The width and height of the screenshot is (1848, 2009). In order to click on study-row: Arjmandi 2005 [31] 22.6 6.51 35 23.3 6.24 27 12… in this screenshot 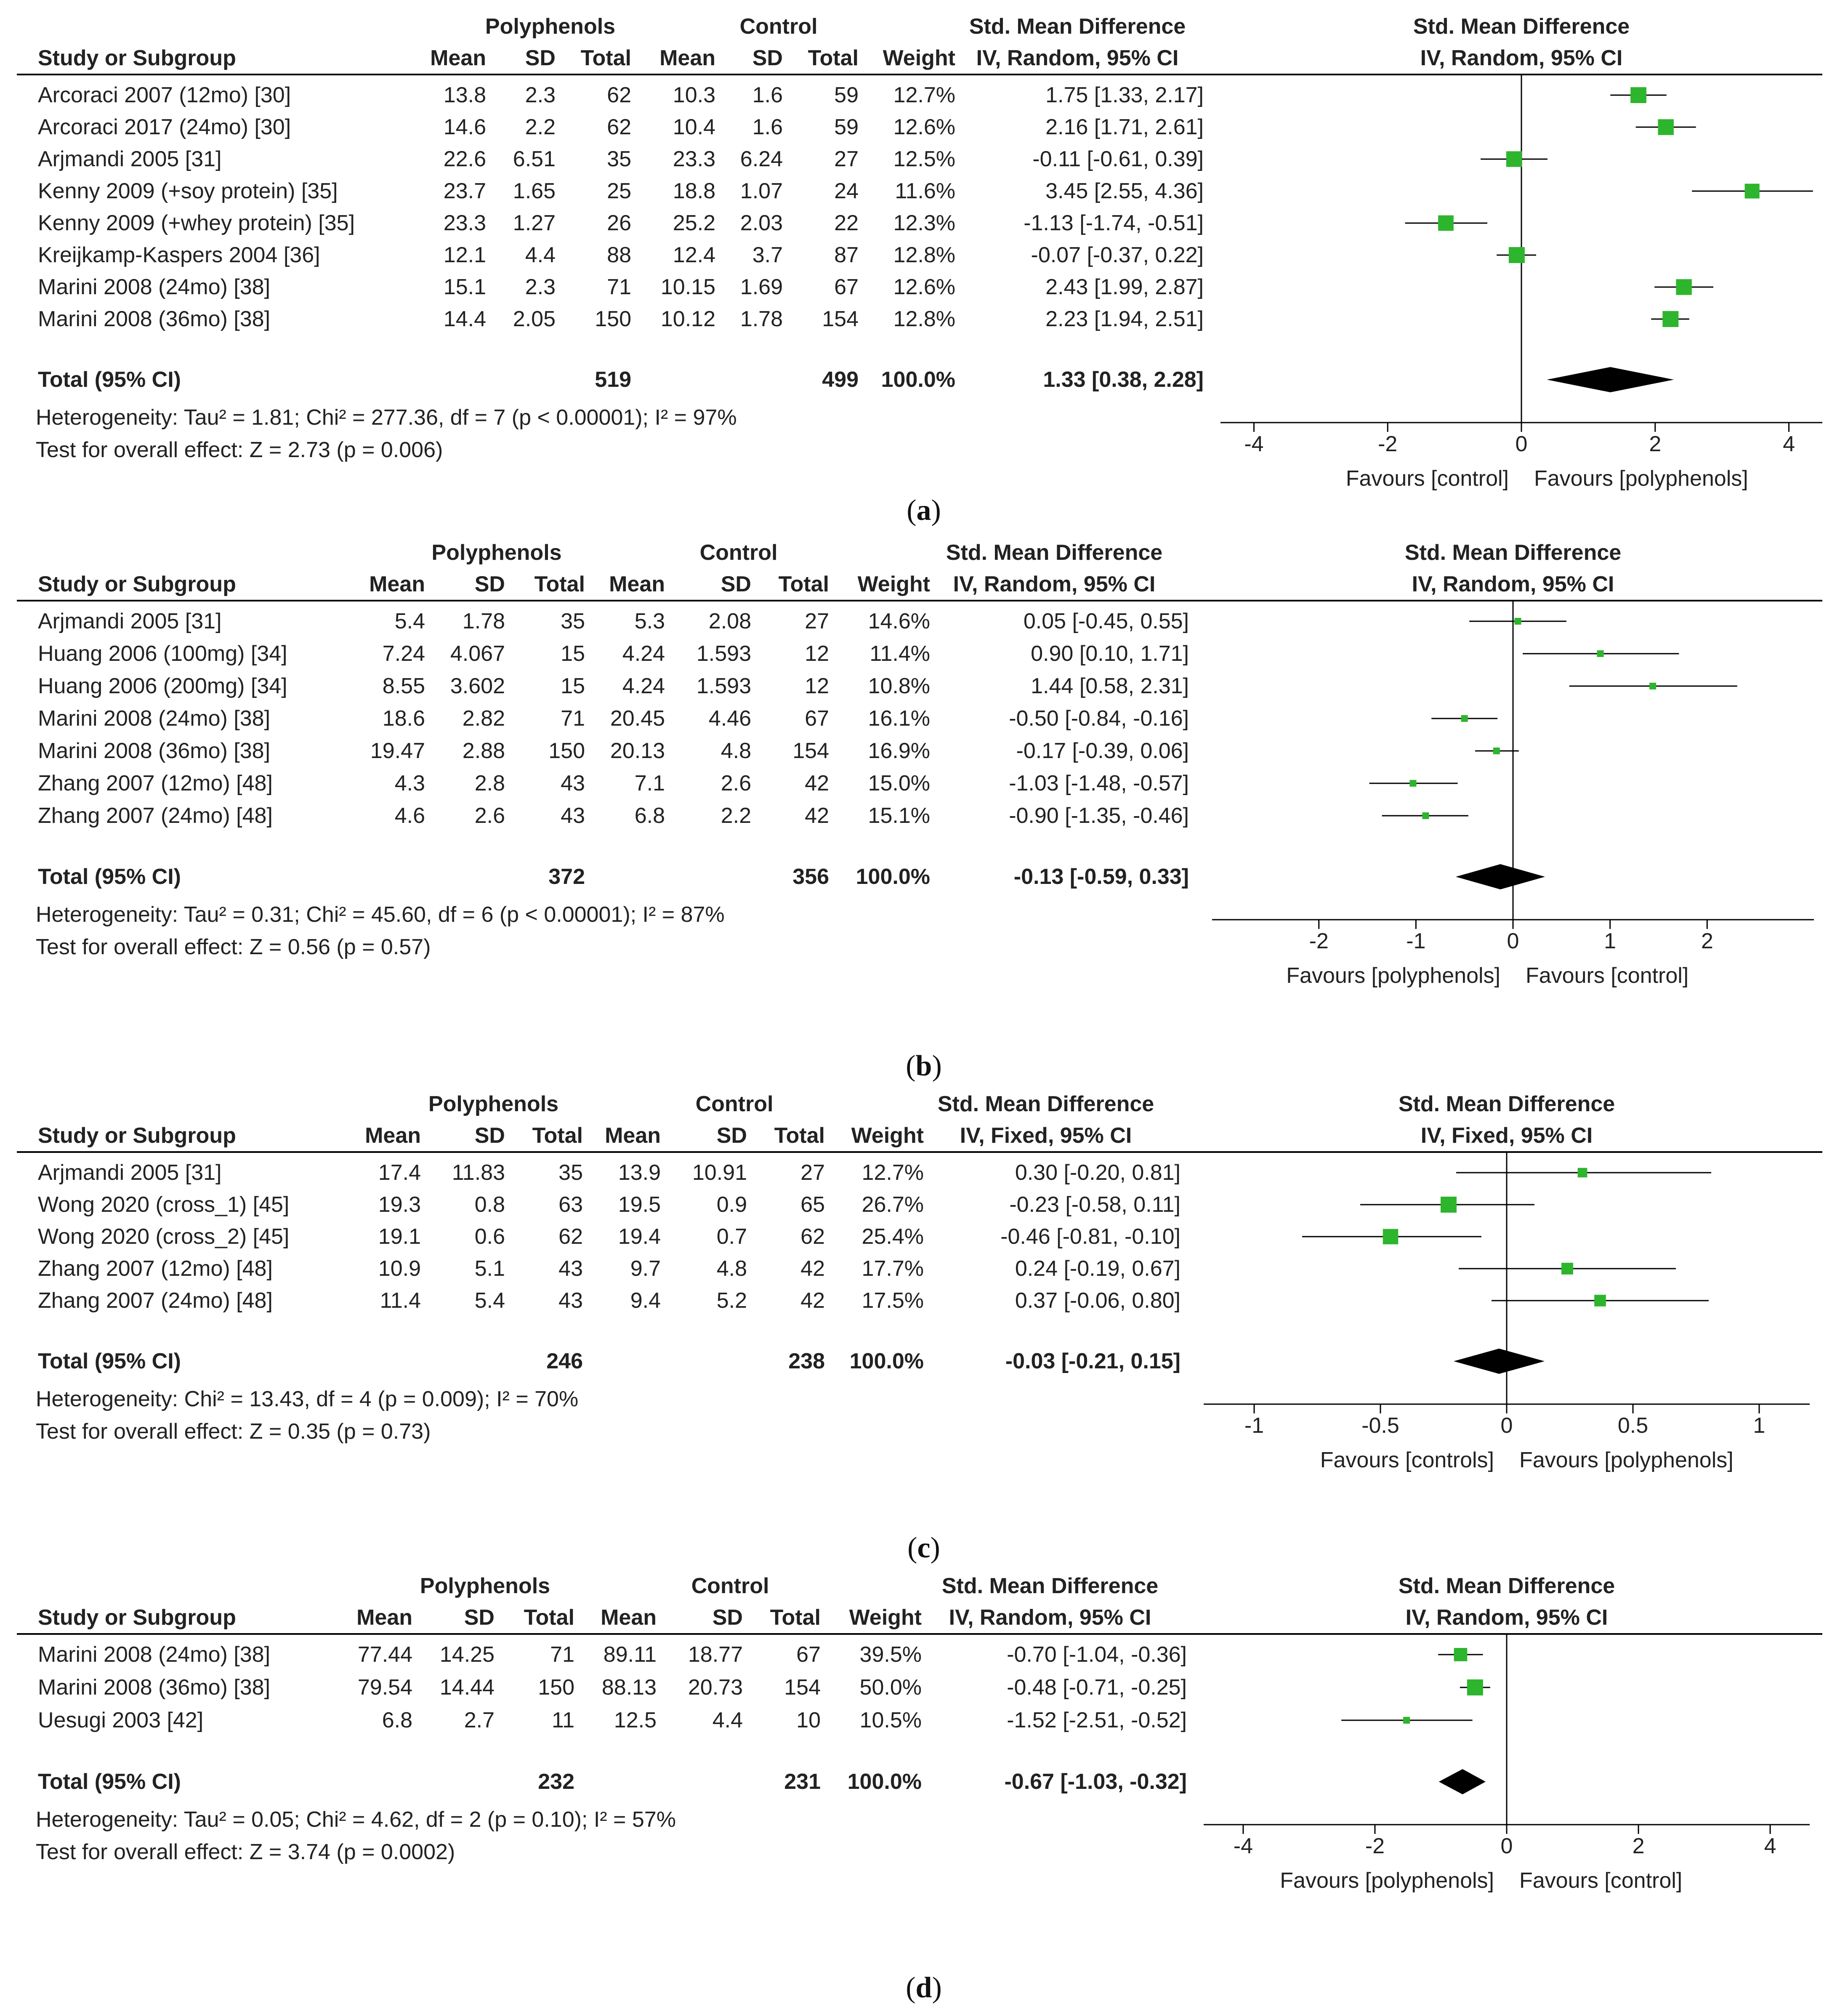, I will do `click(793, 159)`.